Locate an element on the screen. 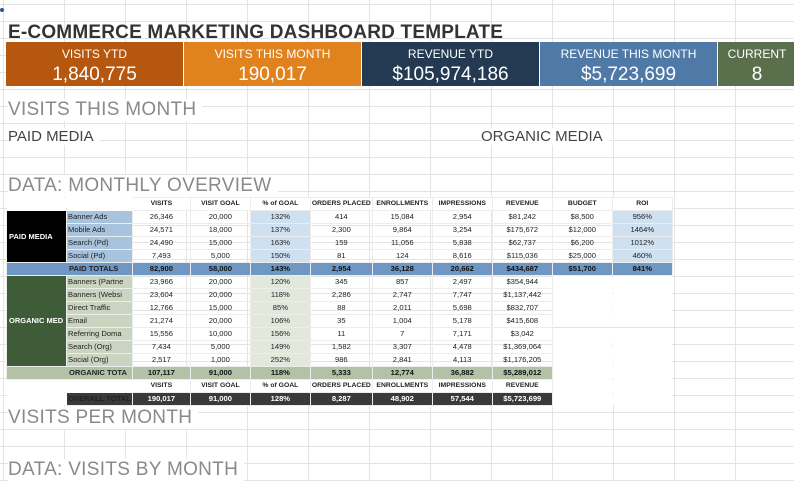 The image size is (794, 481). column-header: VISITS is located at coordinates (161, 386).